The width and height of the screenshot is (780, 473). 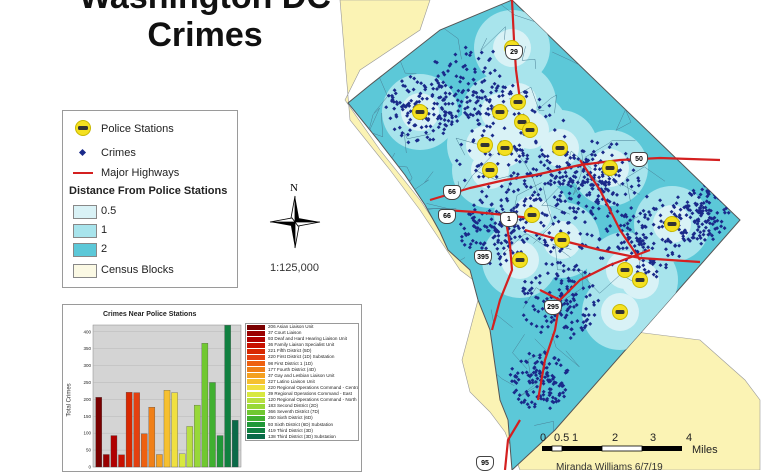 I want to click on chart-y-tick: 0, so click(x=89, y=467).